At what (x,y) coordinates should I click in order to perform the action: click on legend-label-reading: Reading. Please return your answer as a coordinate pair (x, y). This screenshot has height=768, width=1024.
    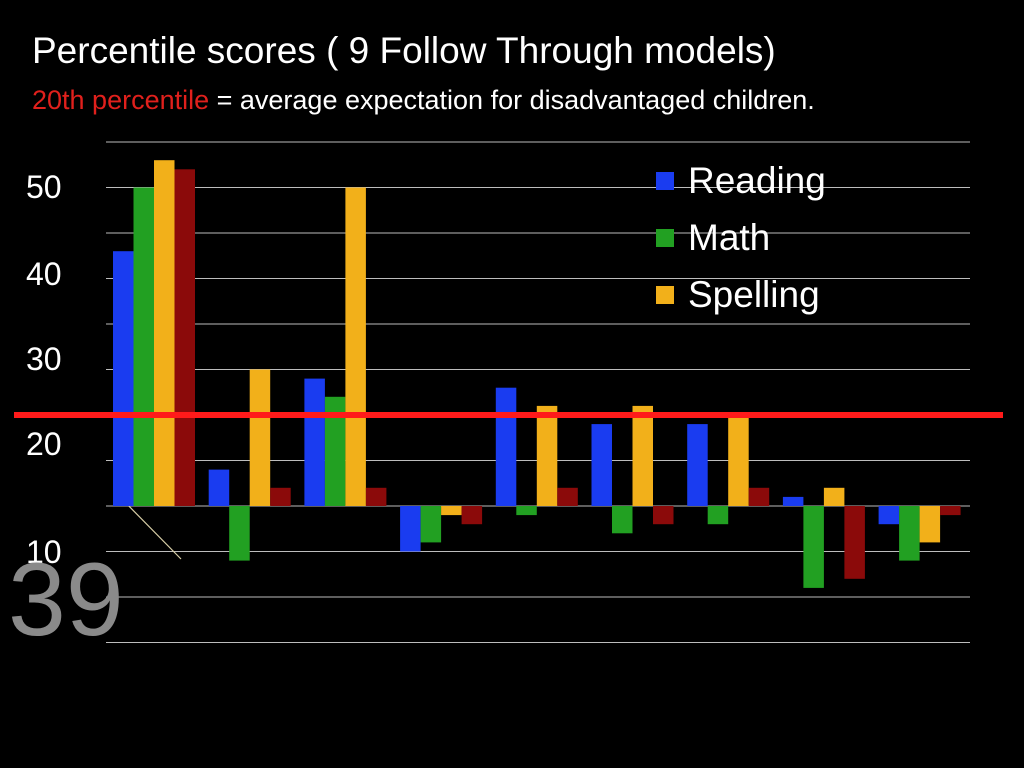
    Looking at the image, I should click on (757, 180).